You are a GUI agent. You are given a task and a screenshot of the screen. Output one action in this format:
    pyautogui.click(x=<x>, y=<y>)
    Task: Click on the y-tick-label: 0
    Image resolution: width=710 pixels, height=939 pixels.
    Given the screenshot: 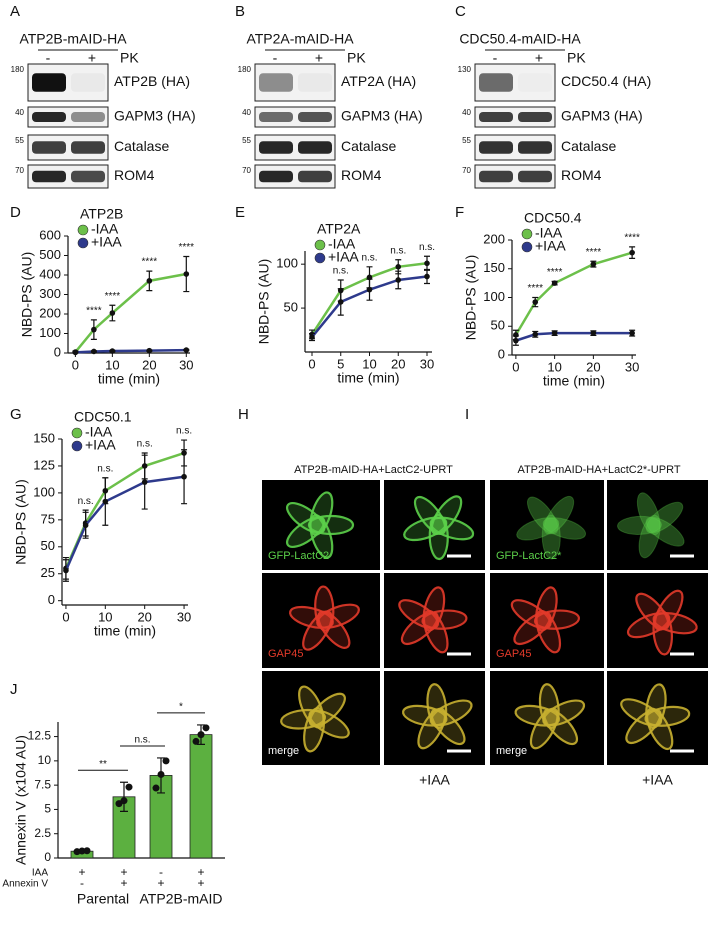 What is the action you would take?
    pyautogui.click(x=47, y=857)
    